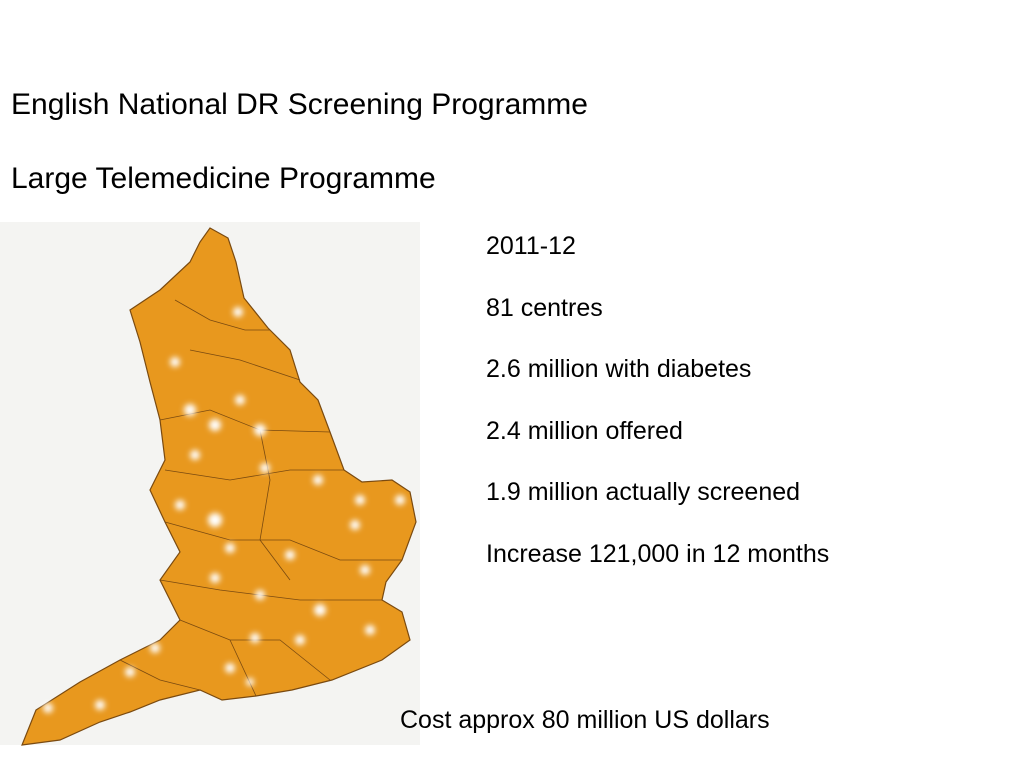  Describe the element at coordinates (585, 720) in the screenshot. I see `footer-text: Cost approx 80 million US dollars` at that location.